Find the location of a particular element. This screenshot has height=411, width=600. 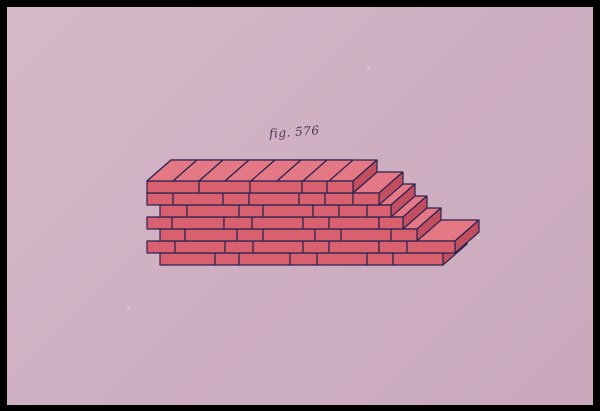

brick-wall is located at coordinates (313, 212).